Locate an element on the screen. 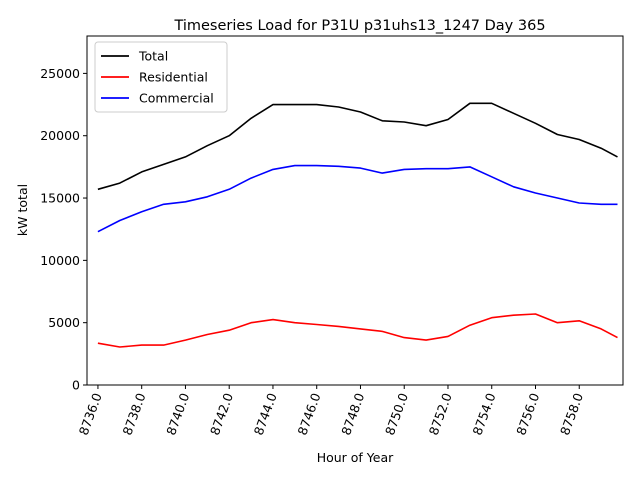 The height and width of the screenshot is (480, 640). y-axis-label: kW total is located at coordinates (22, 210).